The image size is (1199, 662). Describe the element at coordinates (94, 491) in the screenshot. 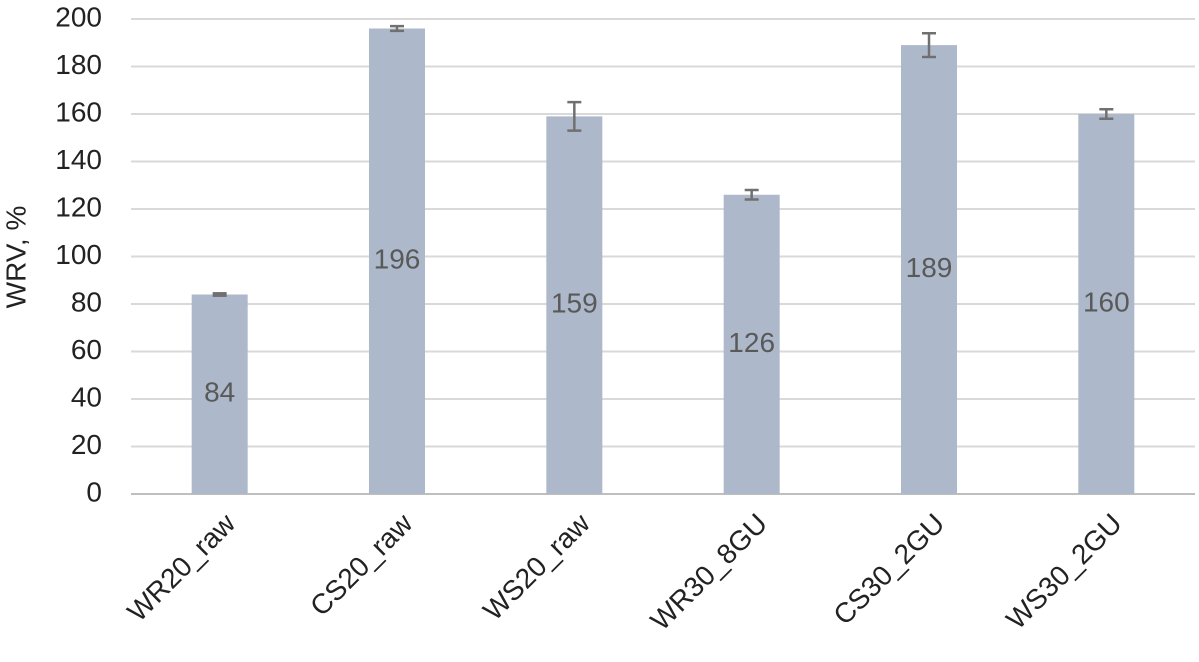

I see `y-tick-label: 0` at that location.